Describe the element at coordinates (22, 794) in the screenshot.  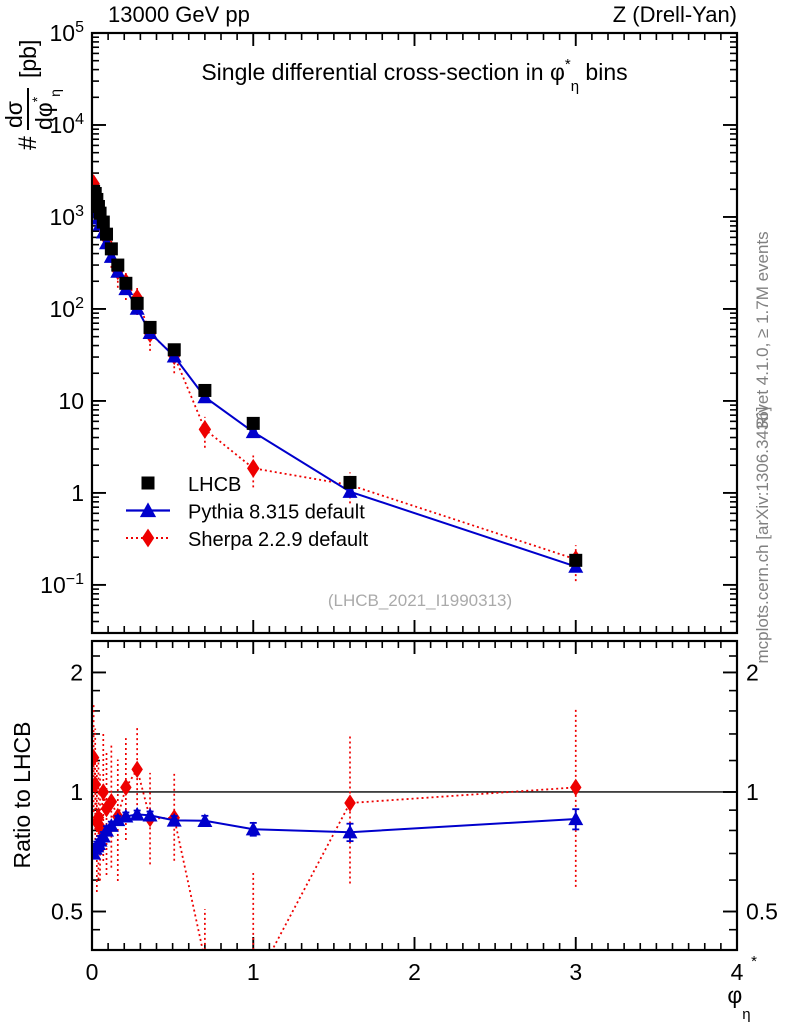
I see `ratio-axis-label: Ratio to LHCB` at that location.